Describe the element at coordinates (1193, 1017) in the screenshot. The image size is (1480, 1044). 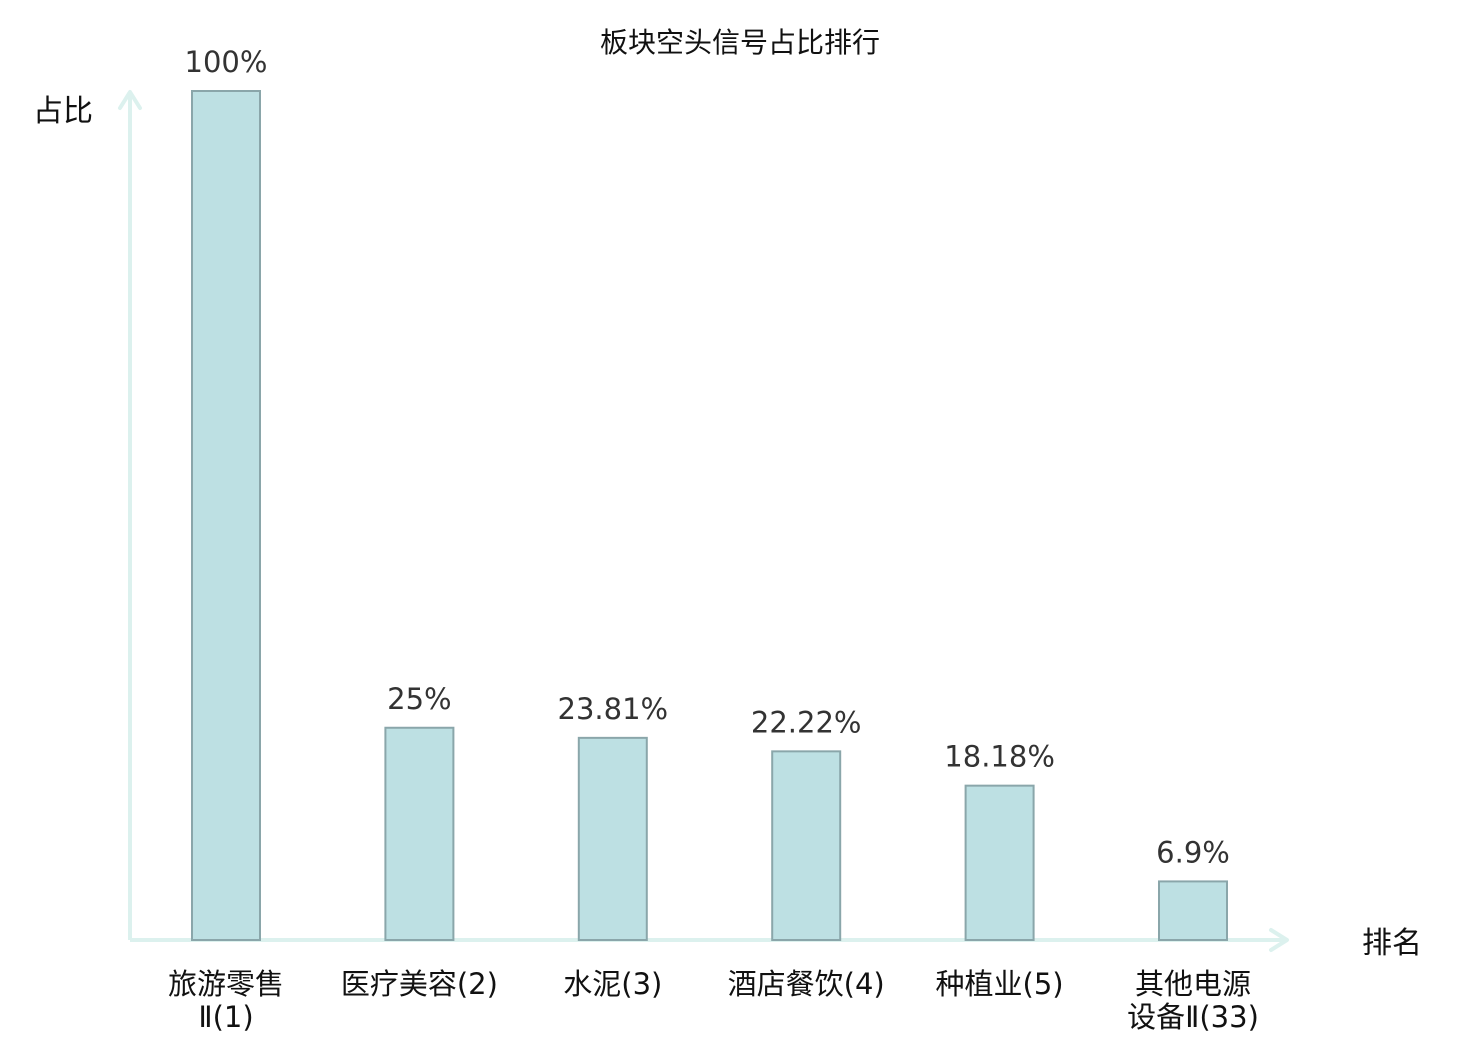
I see `x-tick-label-6-line-2: 设备Ⅱ(33)` at that location.